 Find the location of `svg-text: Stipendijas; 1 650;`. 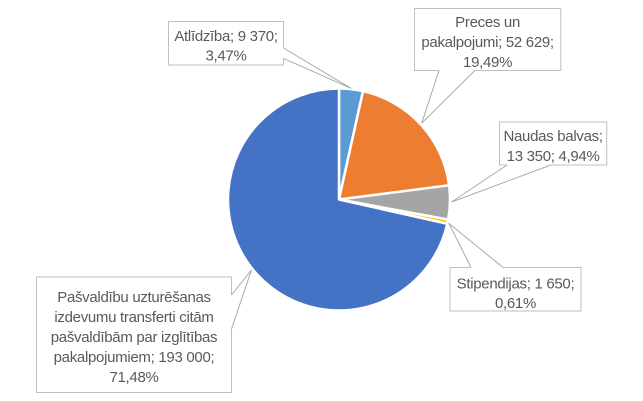

svg-text: Stipendijas; 1 650; is located at coordinates (516, 283).